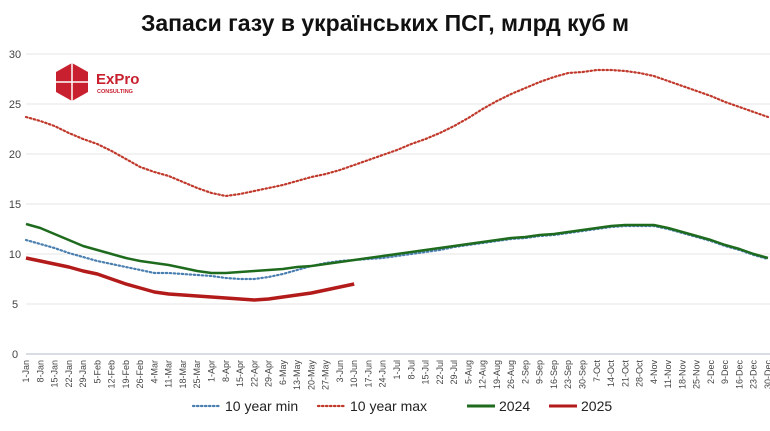  Describe the element at coordinates (154, 372) in the screenshot. I see `x-tick-label: 4-Mar` at that location.